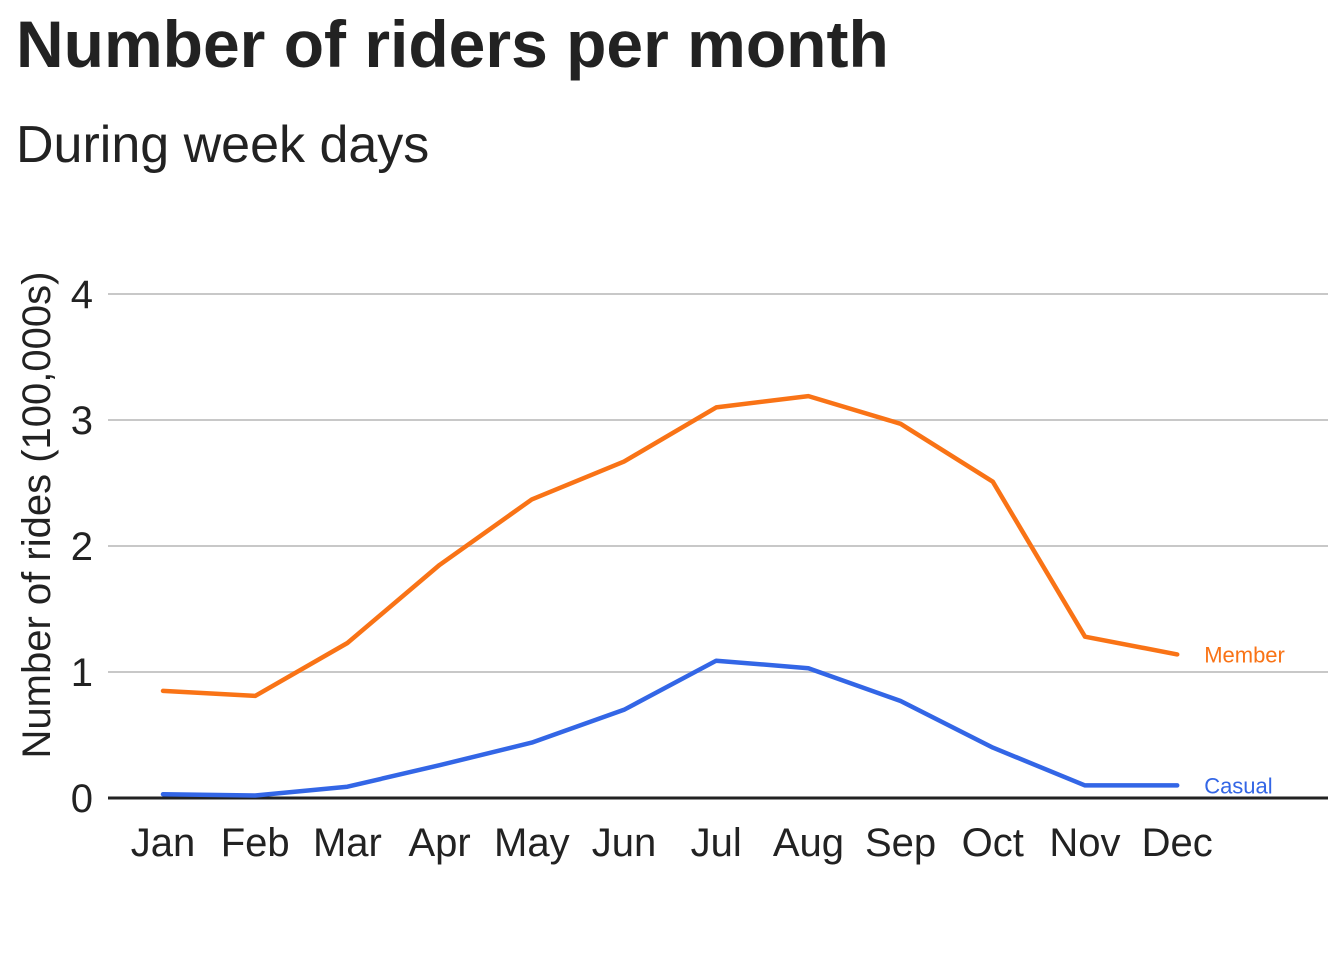 The image size is (1344, 960). Describe the element at coordinates (82, 673) in the screenshot. I see `y-tick-label: 1` at that location.